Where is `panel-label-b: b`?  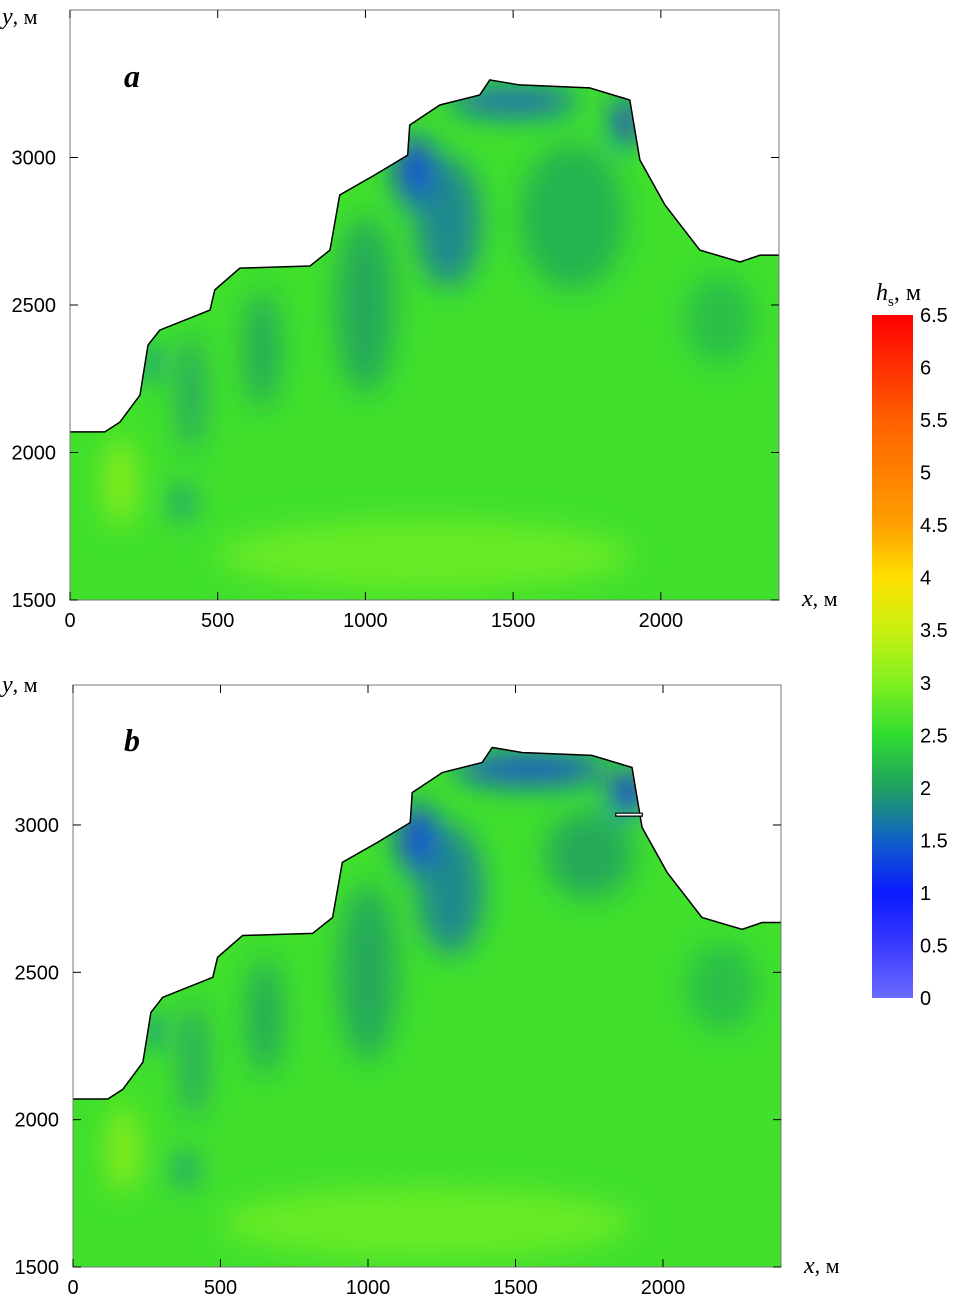
panel-label-b: b is located at coordinates (132, 740).